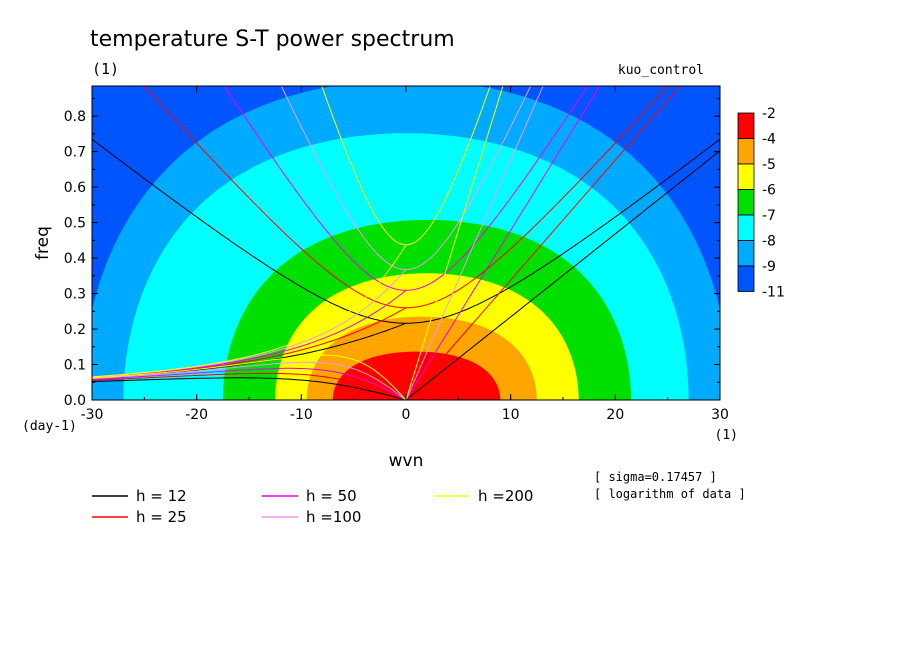 Image resolution: width=904 pixels, height=654 pixels. I want to click on legend-label: h = 12, so click(161, 496).